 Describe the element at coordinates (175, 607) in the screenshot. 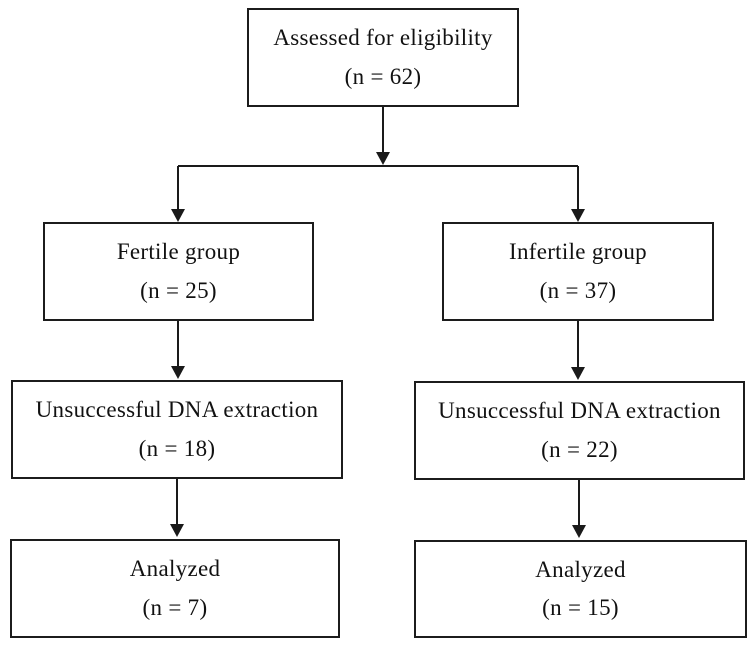

I see `node-count: (n = 7)` at that location.